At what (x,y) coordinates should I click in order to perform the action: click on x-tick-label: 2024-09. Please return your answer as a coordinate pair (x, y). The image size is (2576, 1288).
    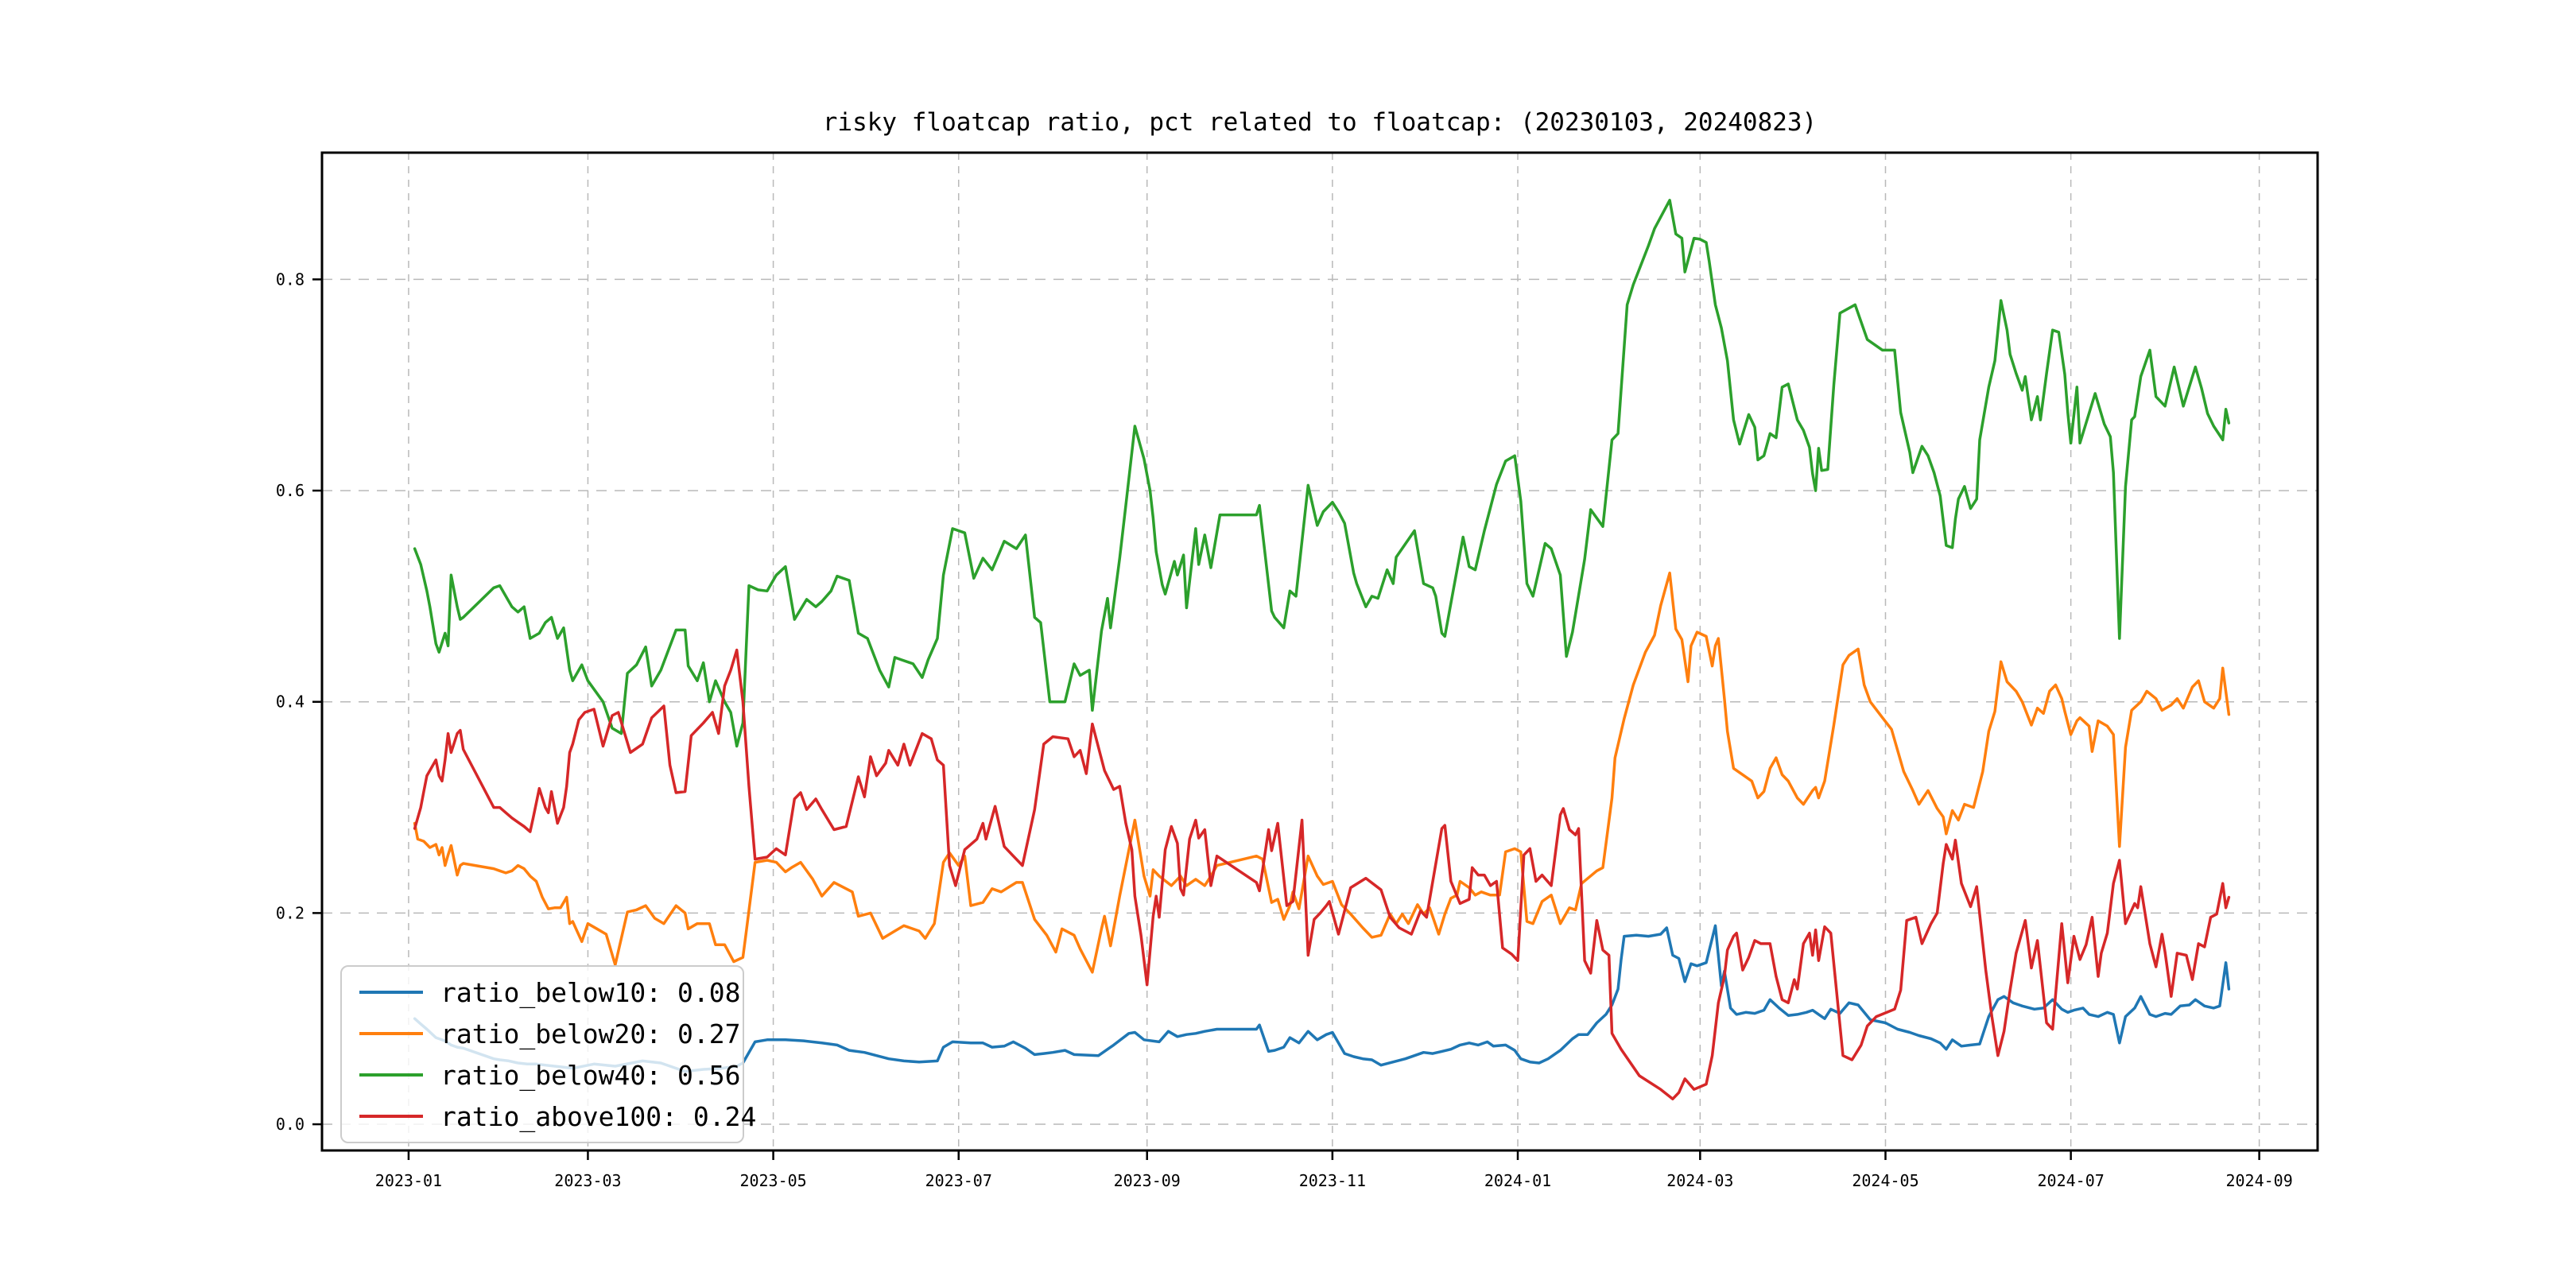
    Looking at the image, I should click on (2258, 1180).